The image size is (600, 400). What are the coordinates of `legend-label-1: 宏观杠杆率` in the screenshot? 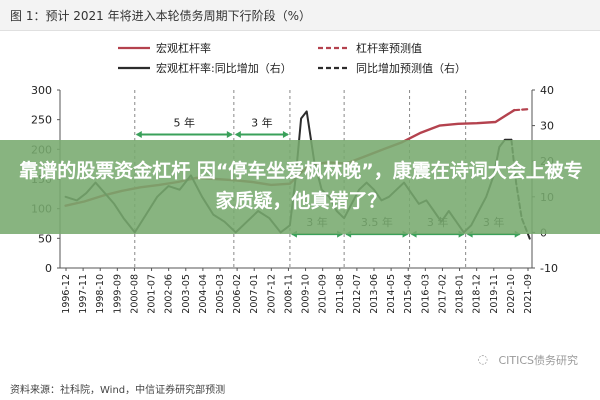 It's located at (183, 48).